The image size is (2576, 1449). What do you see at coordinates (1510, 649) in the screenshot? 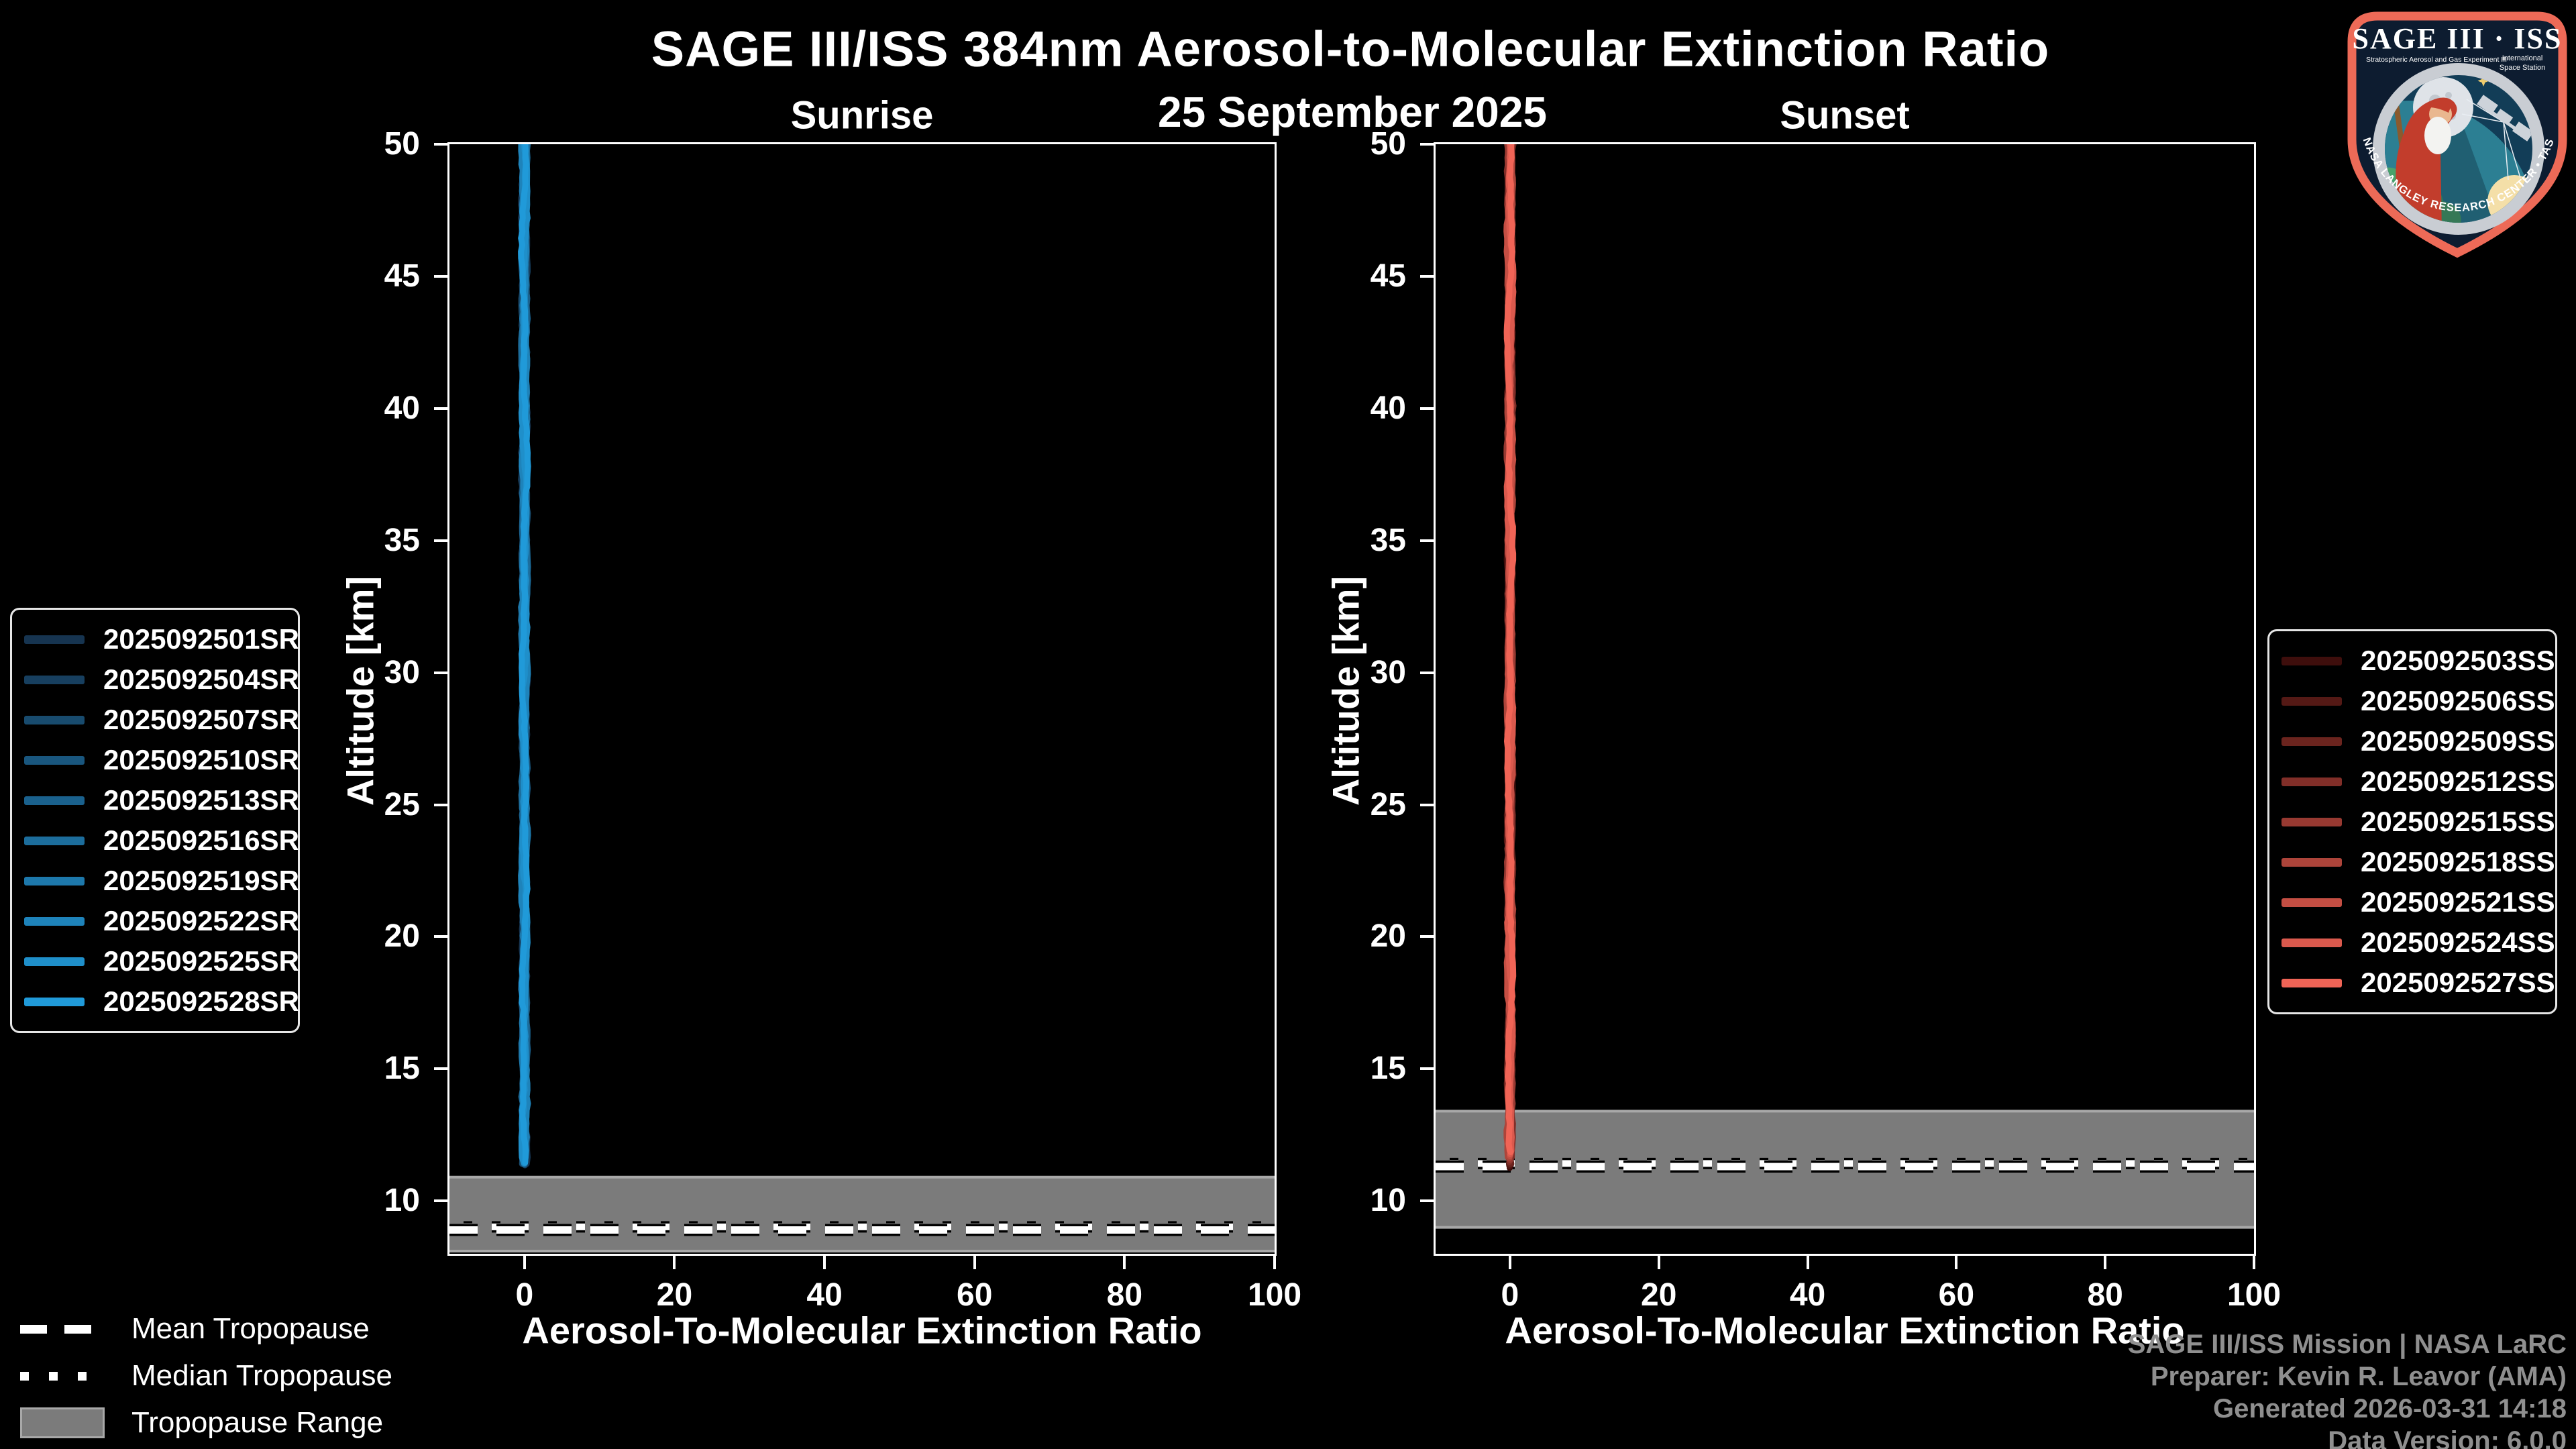
I see `sunset-profile-2025092527SS` at bounding box center [1510, 649].